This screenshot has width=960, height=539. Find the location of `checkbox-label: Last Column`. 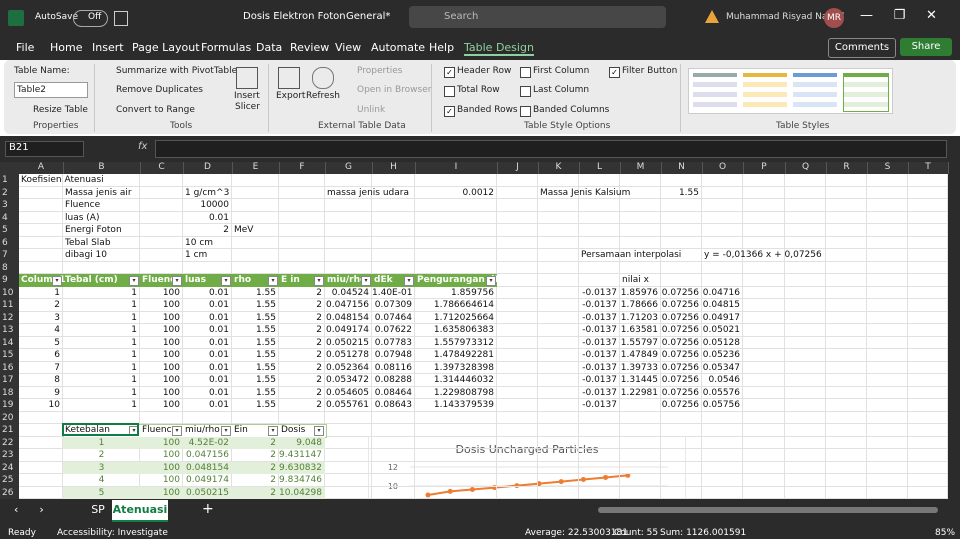

checkbox-label: Last Column is located at coordinates (561, 90).